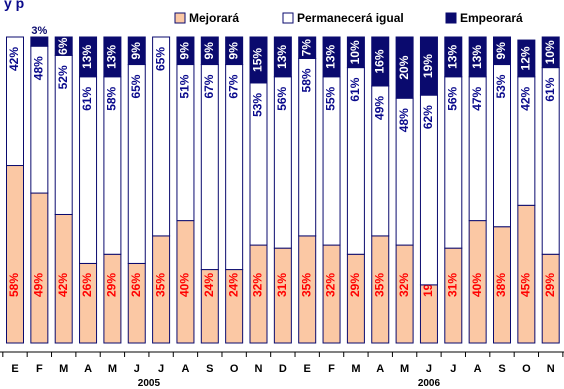 This screenshot has width=564, height=389. What do you see at coordinates (379, 108) in the screenshot?
I see `data-label-1-15: 49%` at bounding box center [379, 108].